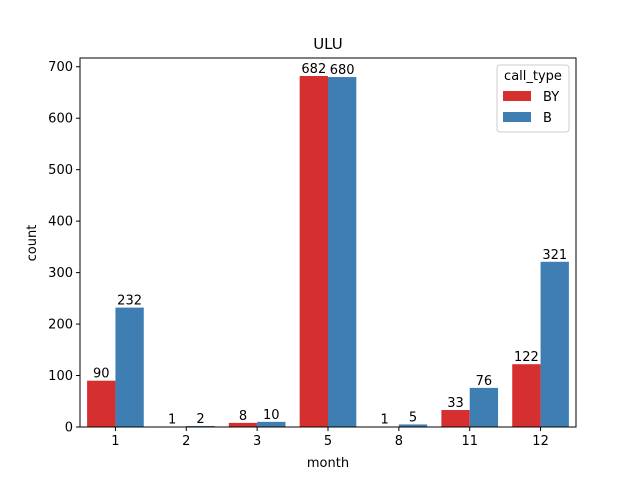  Describe the element at coordinates (60, 67) in the screenshot. I see `y-tick-label: 700` at that location.